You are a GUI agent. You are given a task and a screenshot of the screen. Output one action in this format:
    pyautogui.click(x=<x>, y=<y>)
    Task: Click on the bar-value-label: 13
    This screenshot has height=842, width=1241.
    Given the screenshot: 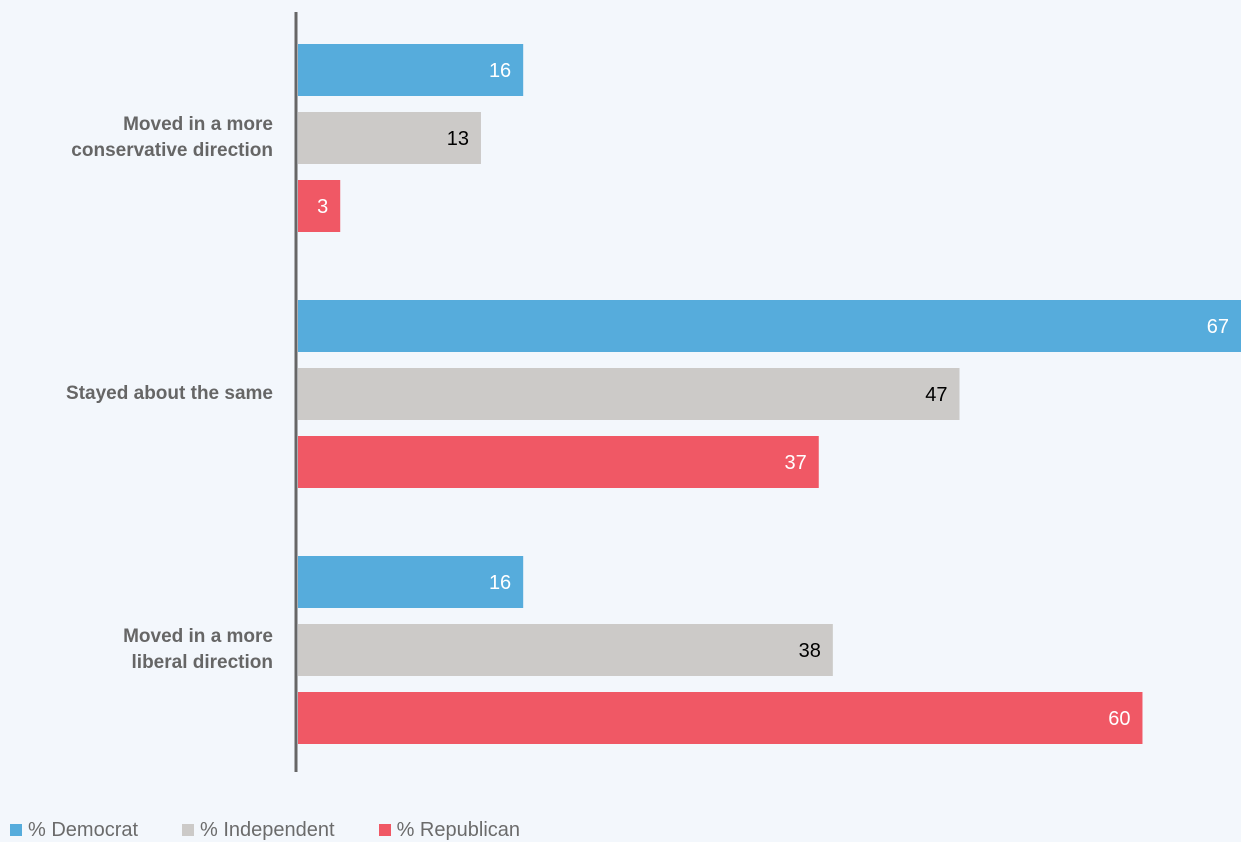 What is the action you would take?
    pyautogui.click(x=458, y=139)
    